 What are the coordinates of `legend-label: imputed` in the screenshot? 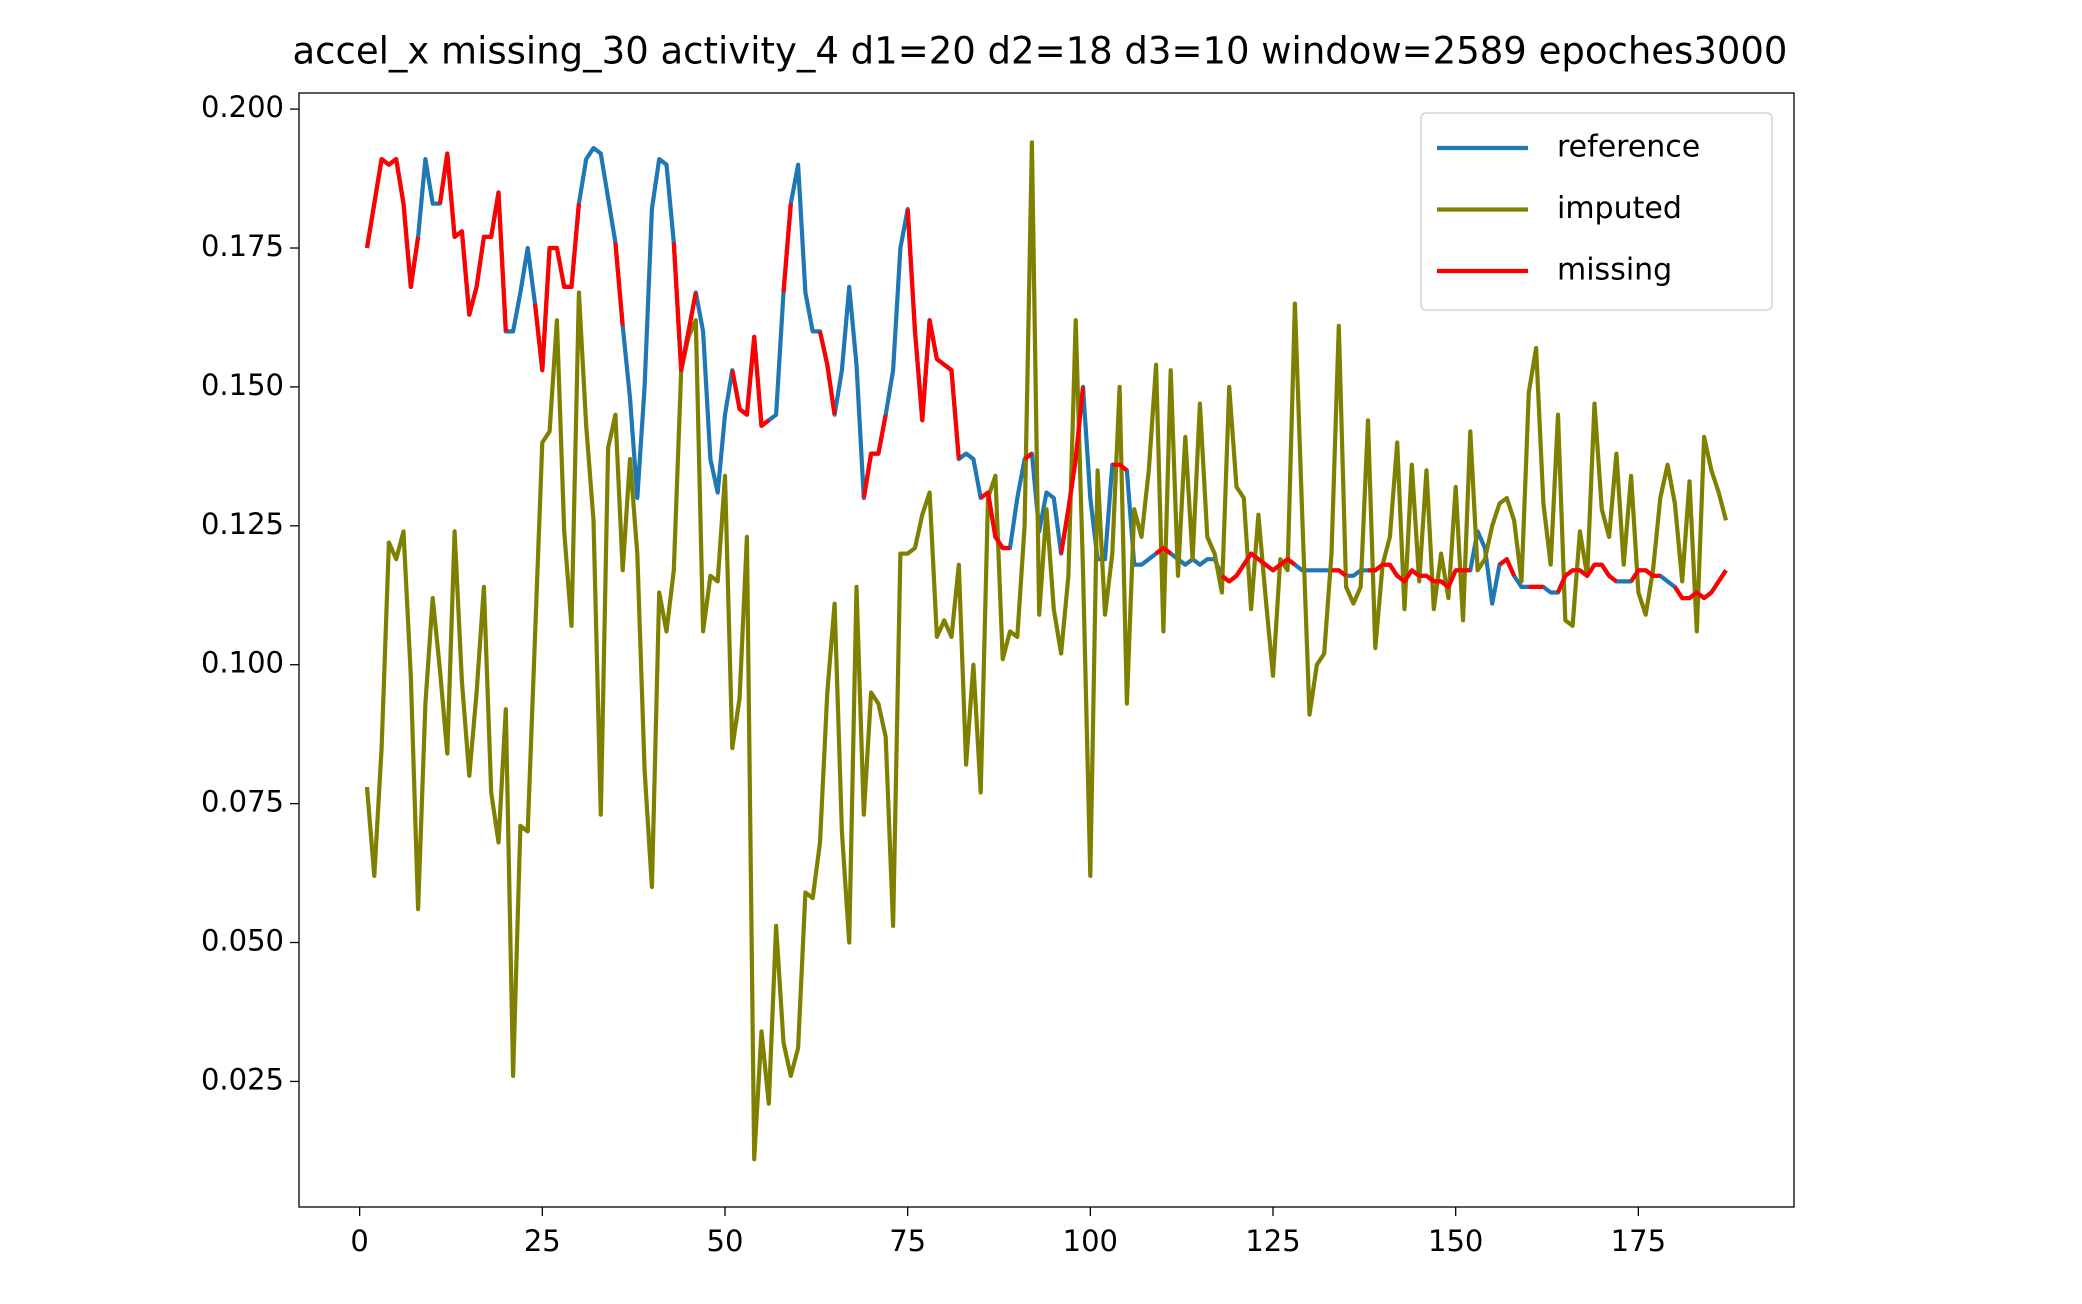 It's located at (1619, 208).